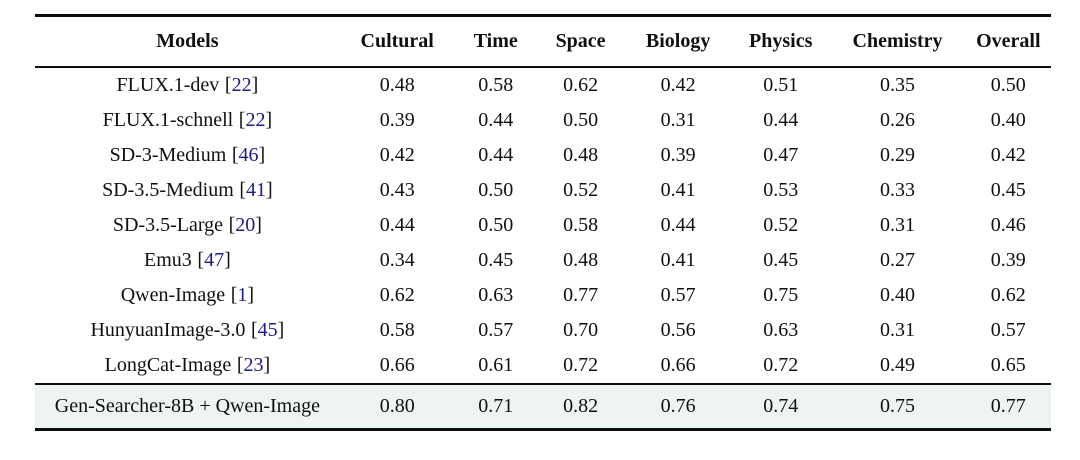 The width and height of the screenshot is (1080, 460). I want to click on citation-link: 20, so click(245, 225).